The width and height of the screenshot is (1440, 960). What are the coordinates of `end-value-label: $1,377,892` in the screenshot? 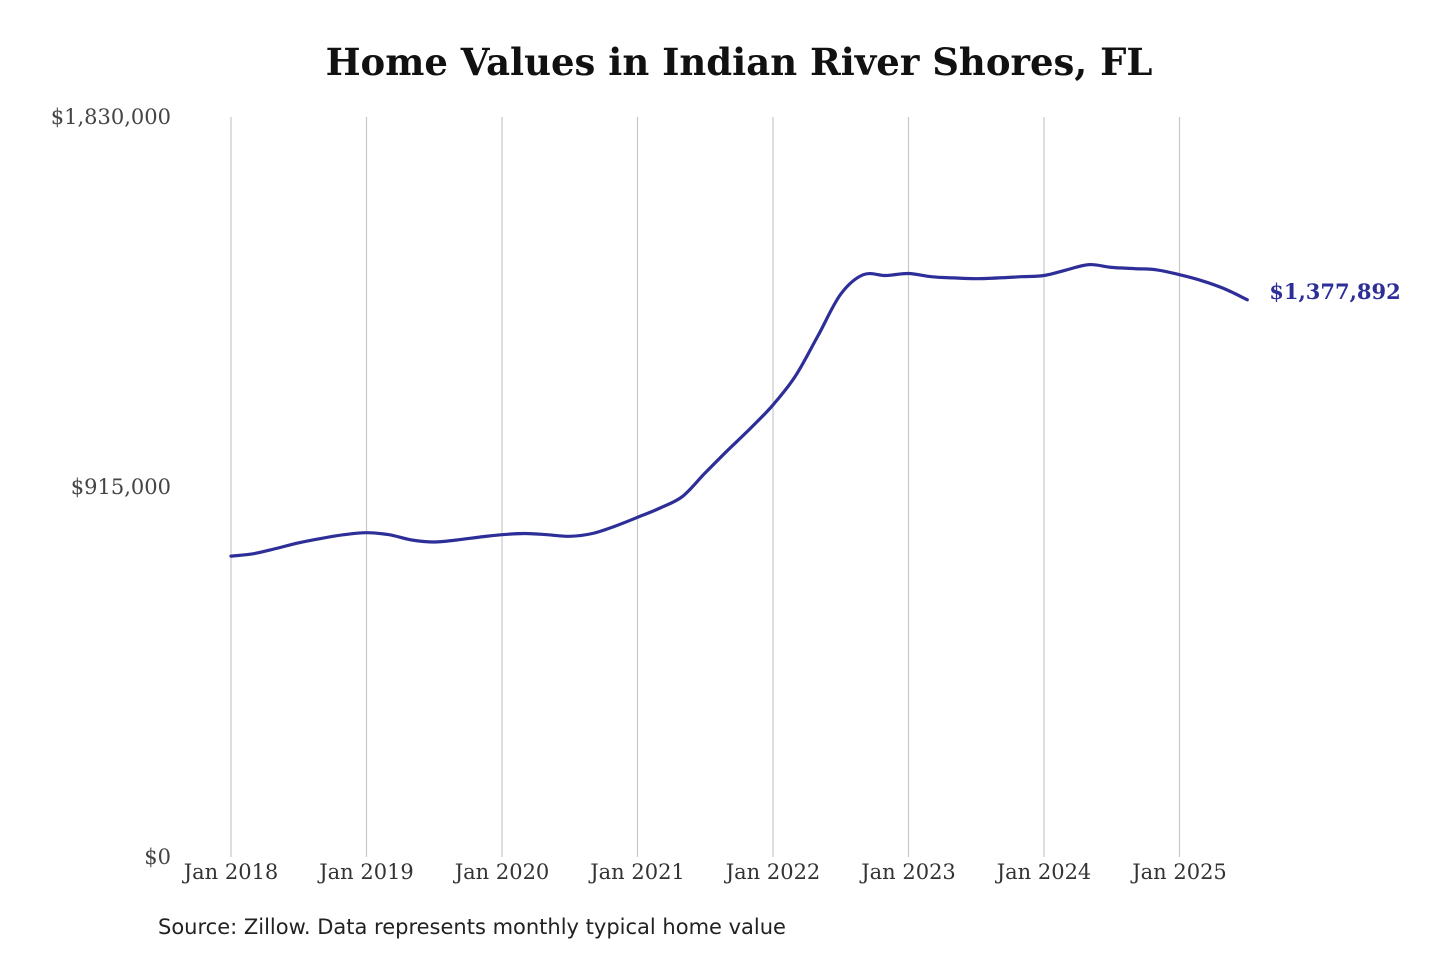 It's located at (1335, 291).